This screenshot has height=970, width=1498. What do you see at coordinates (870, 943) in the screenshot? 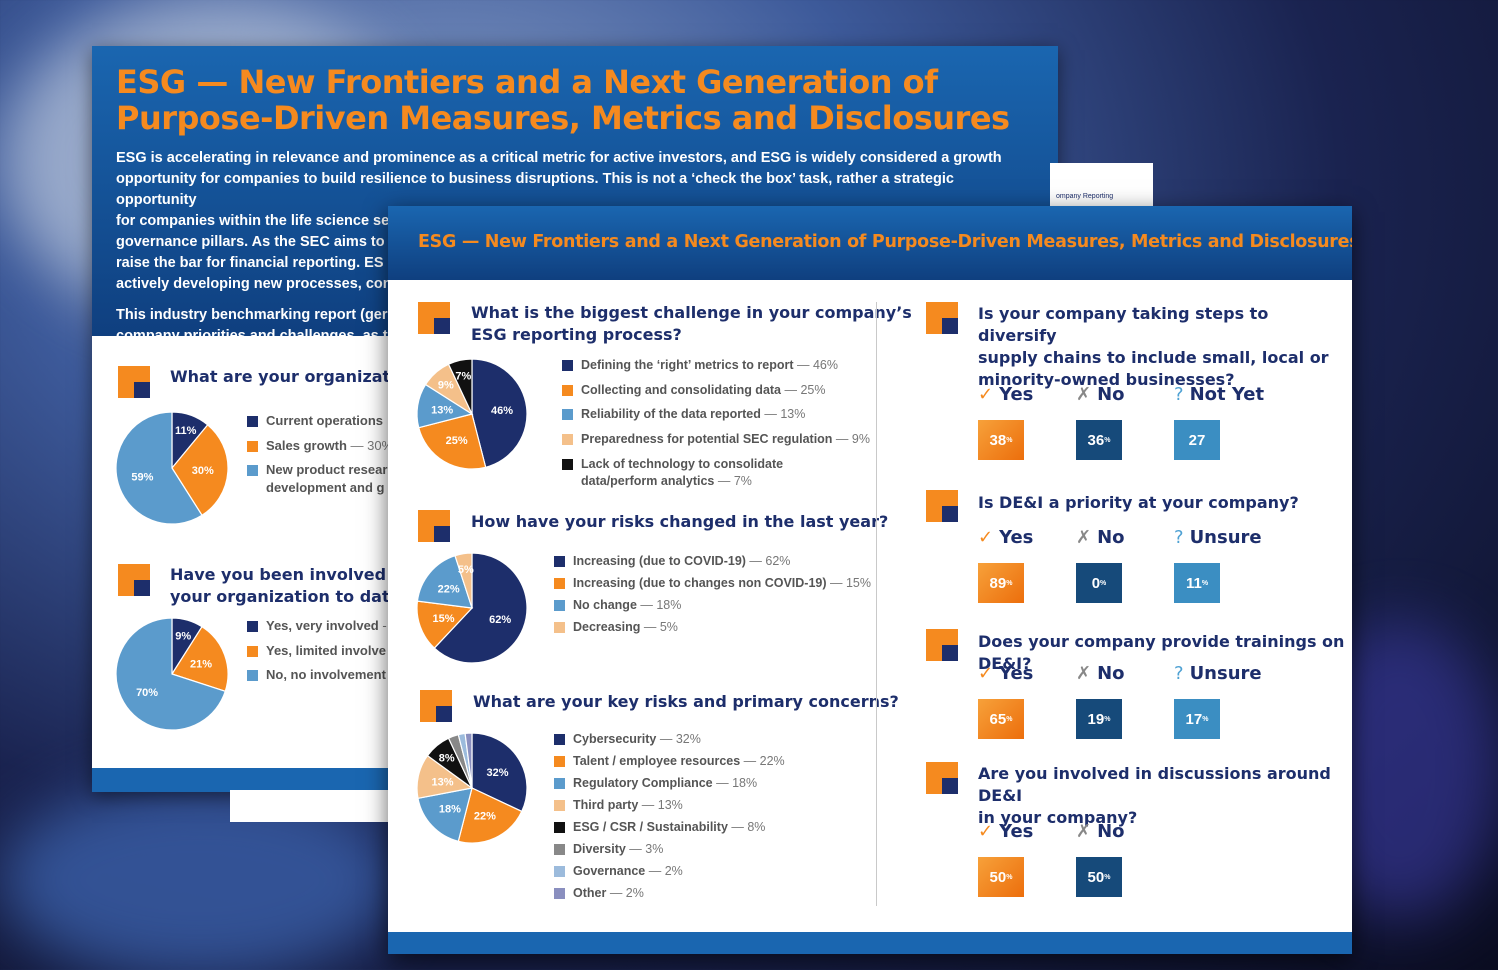
I see `front-page-footer-bar` at bounding box center [870, 943].